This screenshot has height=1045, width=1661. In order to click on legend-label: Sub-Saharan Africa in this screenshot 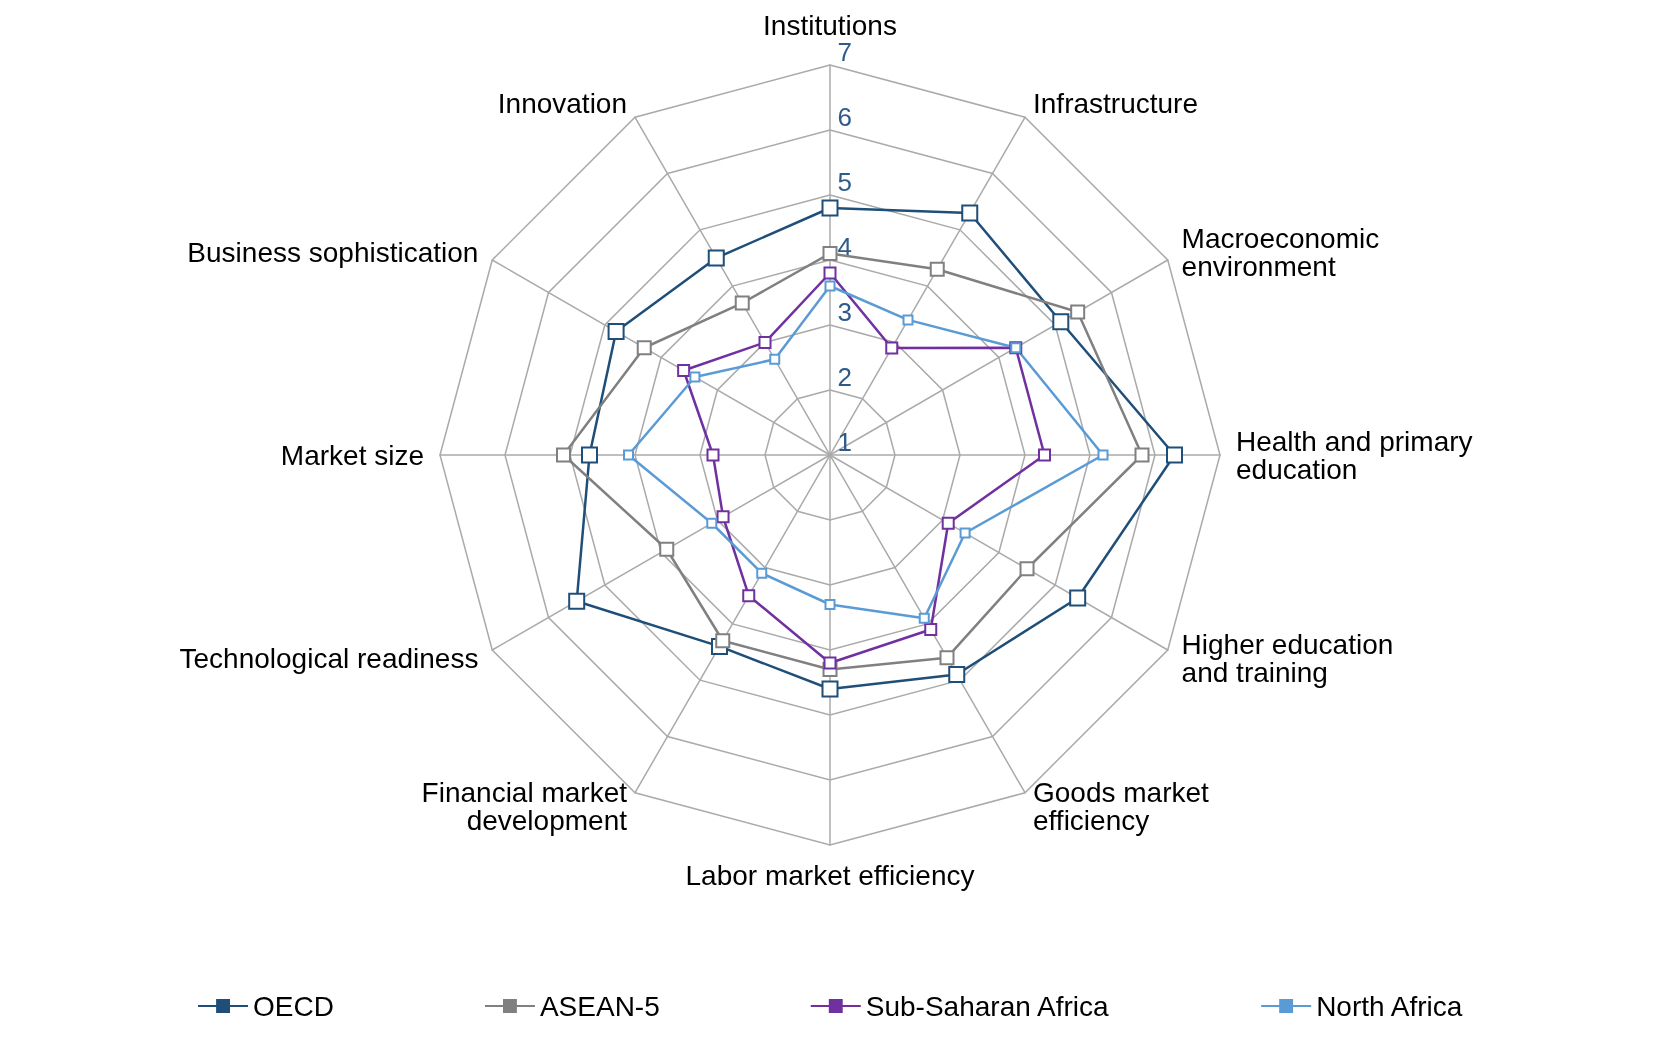, I will do `click(987, 1006)`.